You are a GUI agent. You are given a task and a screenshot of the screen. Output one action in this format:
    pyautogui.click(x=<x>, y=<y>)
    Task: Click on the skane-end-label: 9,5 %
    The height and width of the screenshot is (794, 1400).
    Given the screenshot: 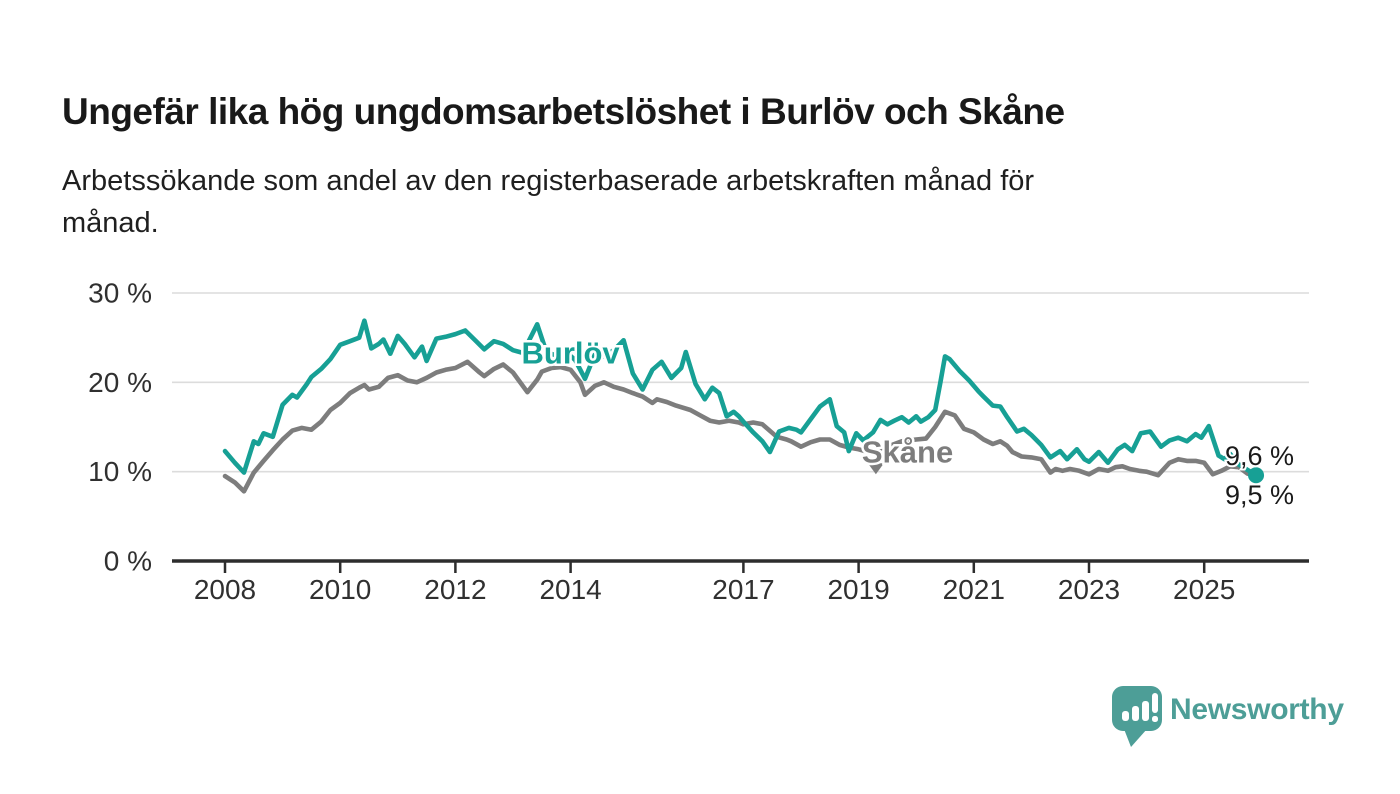 What is the action you would take?
    pyautogui.click(x=1259, y=495)
    